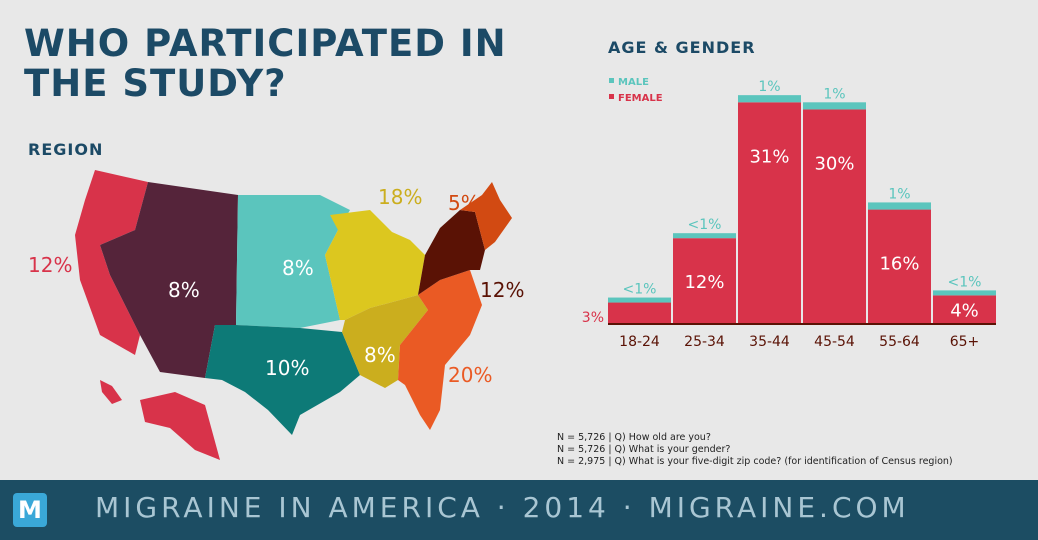 The height and width of the screenshot is (540, 1038). Describe the element at coordinates (451, 252) in the screenshot. I see `region-mid-atlantic` at that location.